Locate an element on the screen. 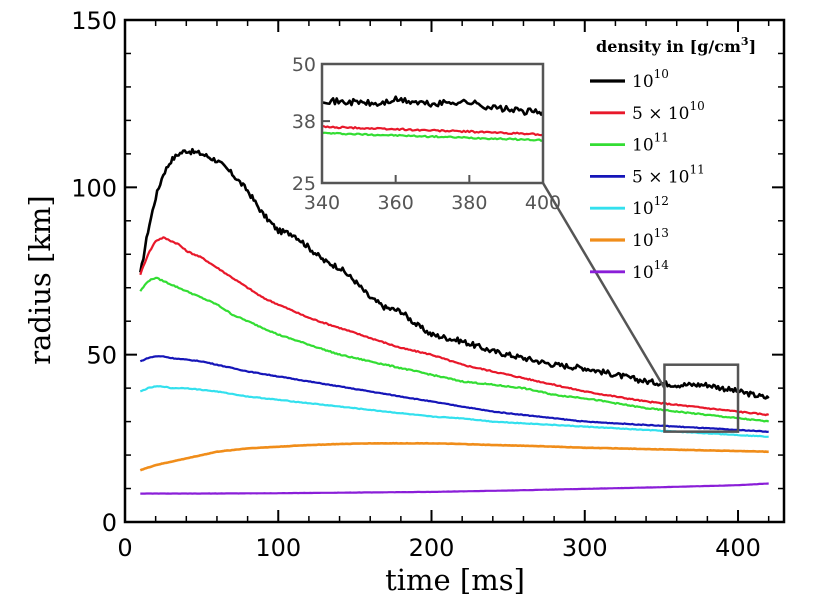  y-tick-label-2: 100 is located at coordinates (94, 188).